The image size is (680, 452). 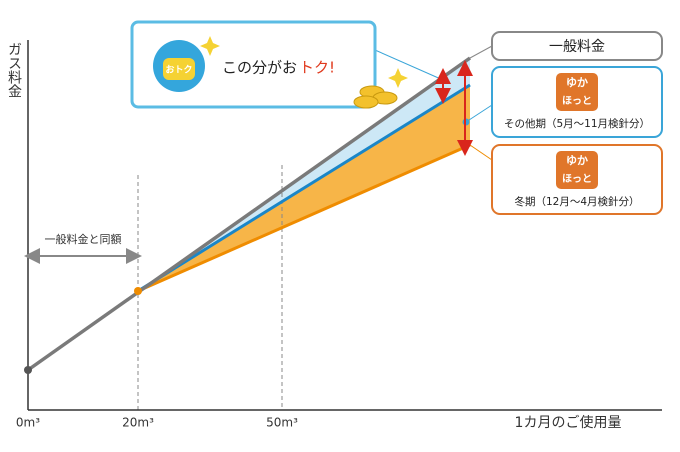 What do you see at coordinates (259, 68) in the screenshot?
I see `callout-text: この分がお` at bounding box center [259, 68].